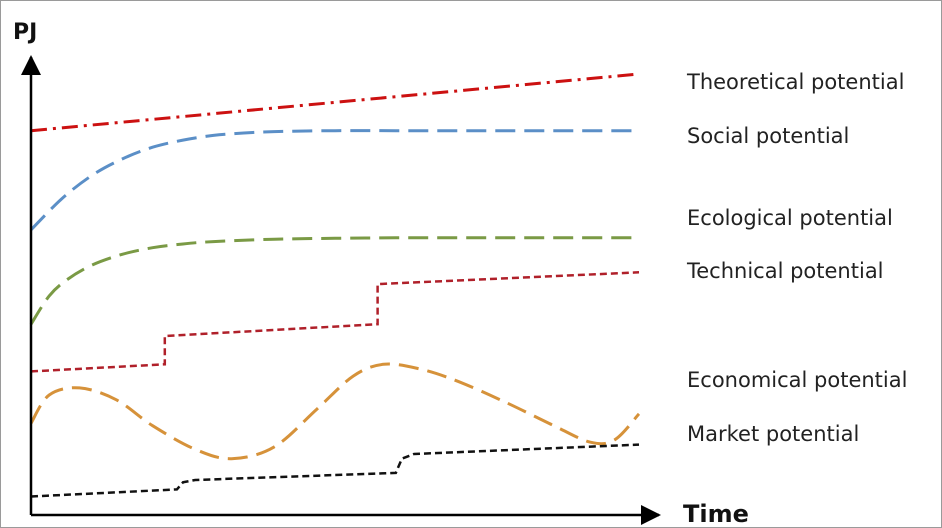 Image resolution: width=942 pixels, height=528 pixels. Describe the element at coordinates (25, 32) in the screenshot. I see `y-axis-label: PJ` at that location.